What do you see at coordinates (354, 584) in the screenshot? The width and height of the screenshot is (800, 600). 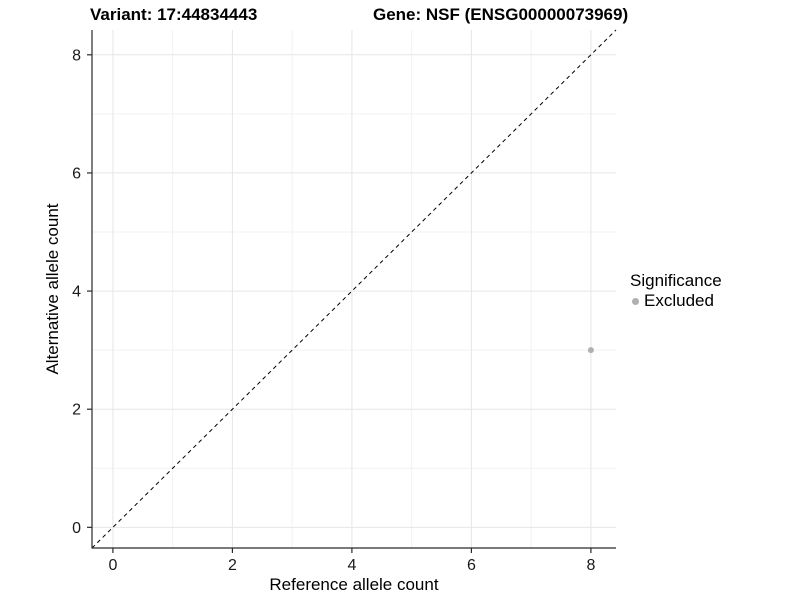 I see `x-axis-title: Reference allele count` at bounding box center [354, 584].